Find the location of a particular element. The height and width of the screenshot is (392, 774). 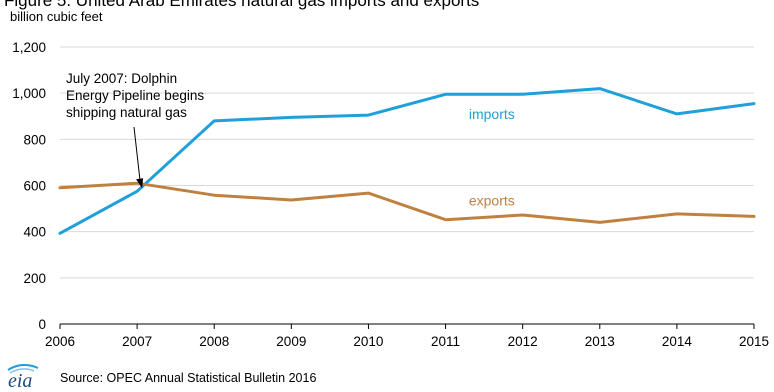

annotation-text: July 2007: Dolphin is located at coordinates (121, 78).